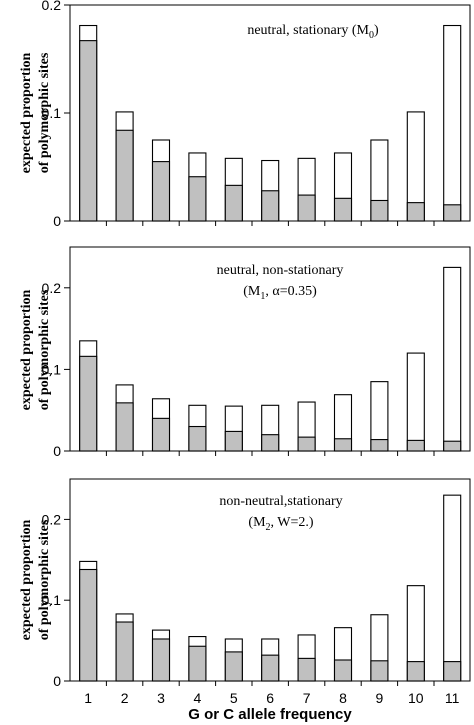 The width and height of the screenshot is (474, 725). I want to click on panel-annotation-line: (M2, W=2.), so click(280, 524).